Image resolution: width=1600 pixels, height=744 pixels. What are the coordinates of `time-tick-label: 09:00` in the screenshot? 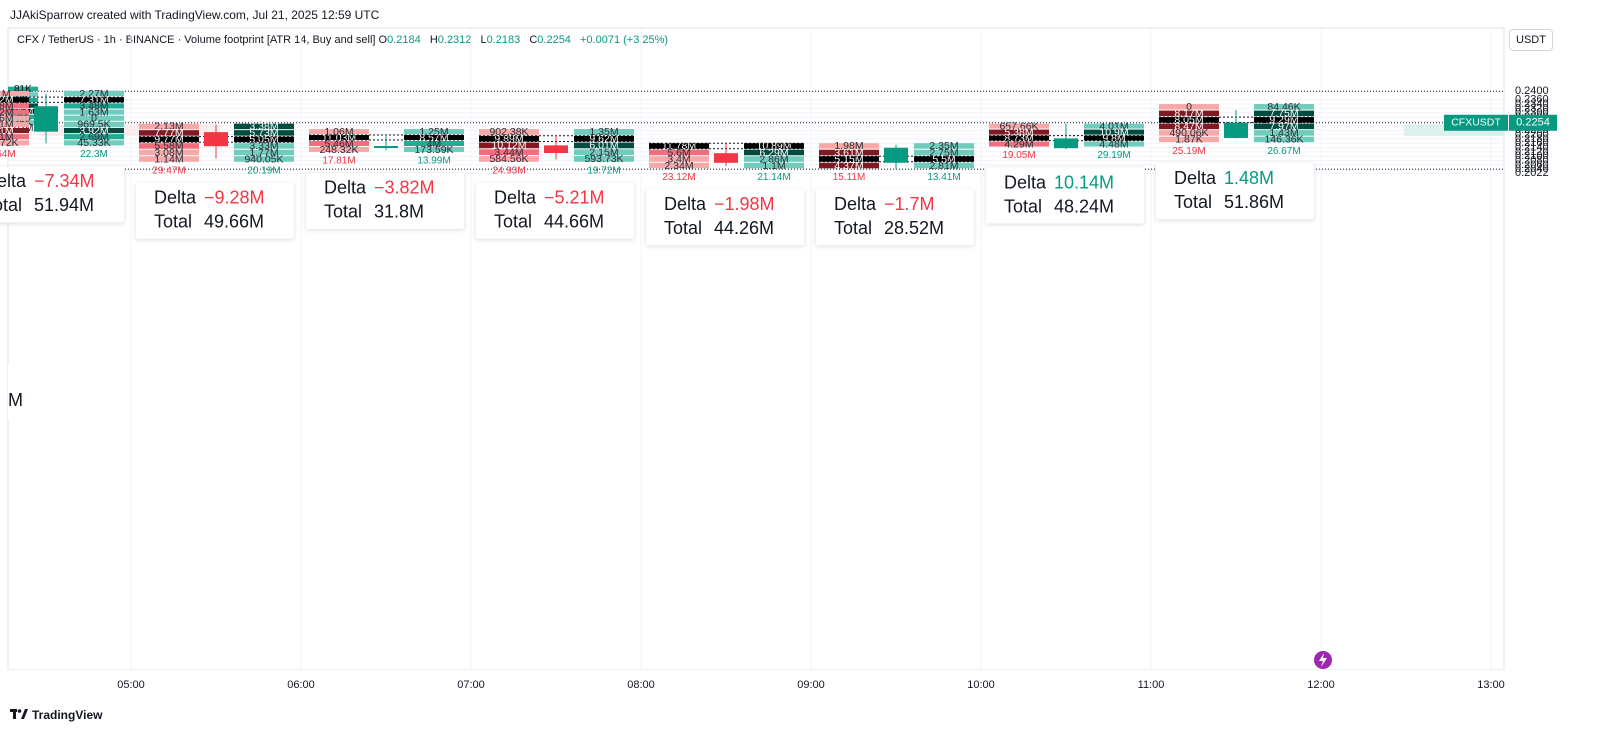 It's located at (811, 685).